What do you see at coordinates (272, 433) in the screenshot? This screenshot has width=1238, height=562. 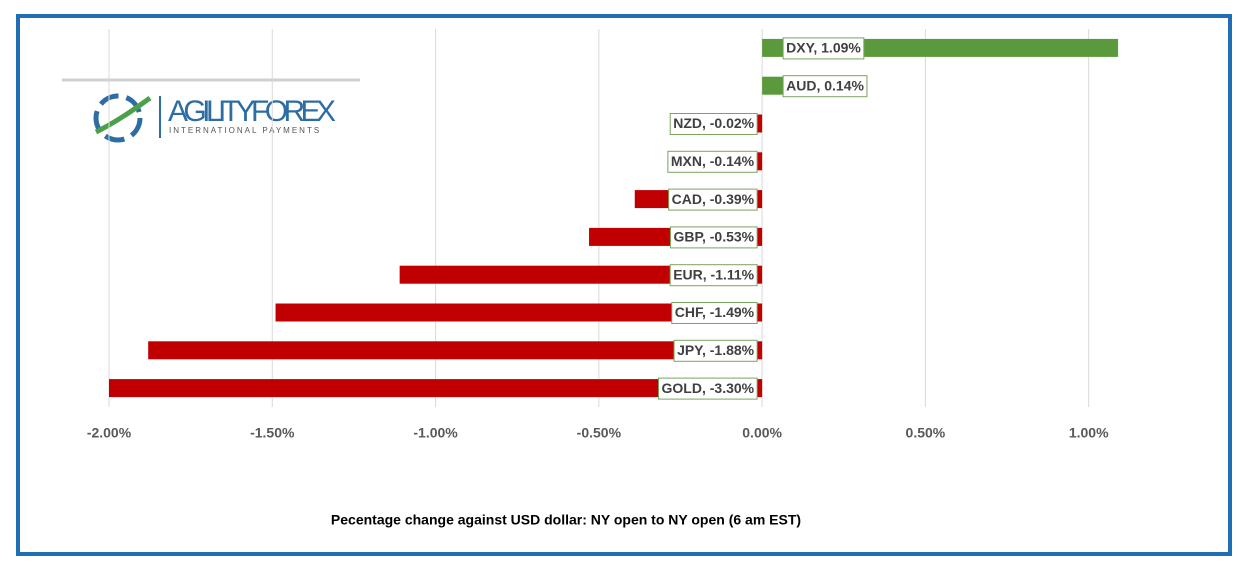 I see `x-tick-label: -1.50%` at bounding box center [272, 433].